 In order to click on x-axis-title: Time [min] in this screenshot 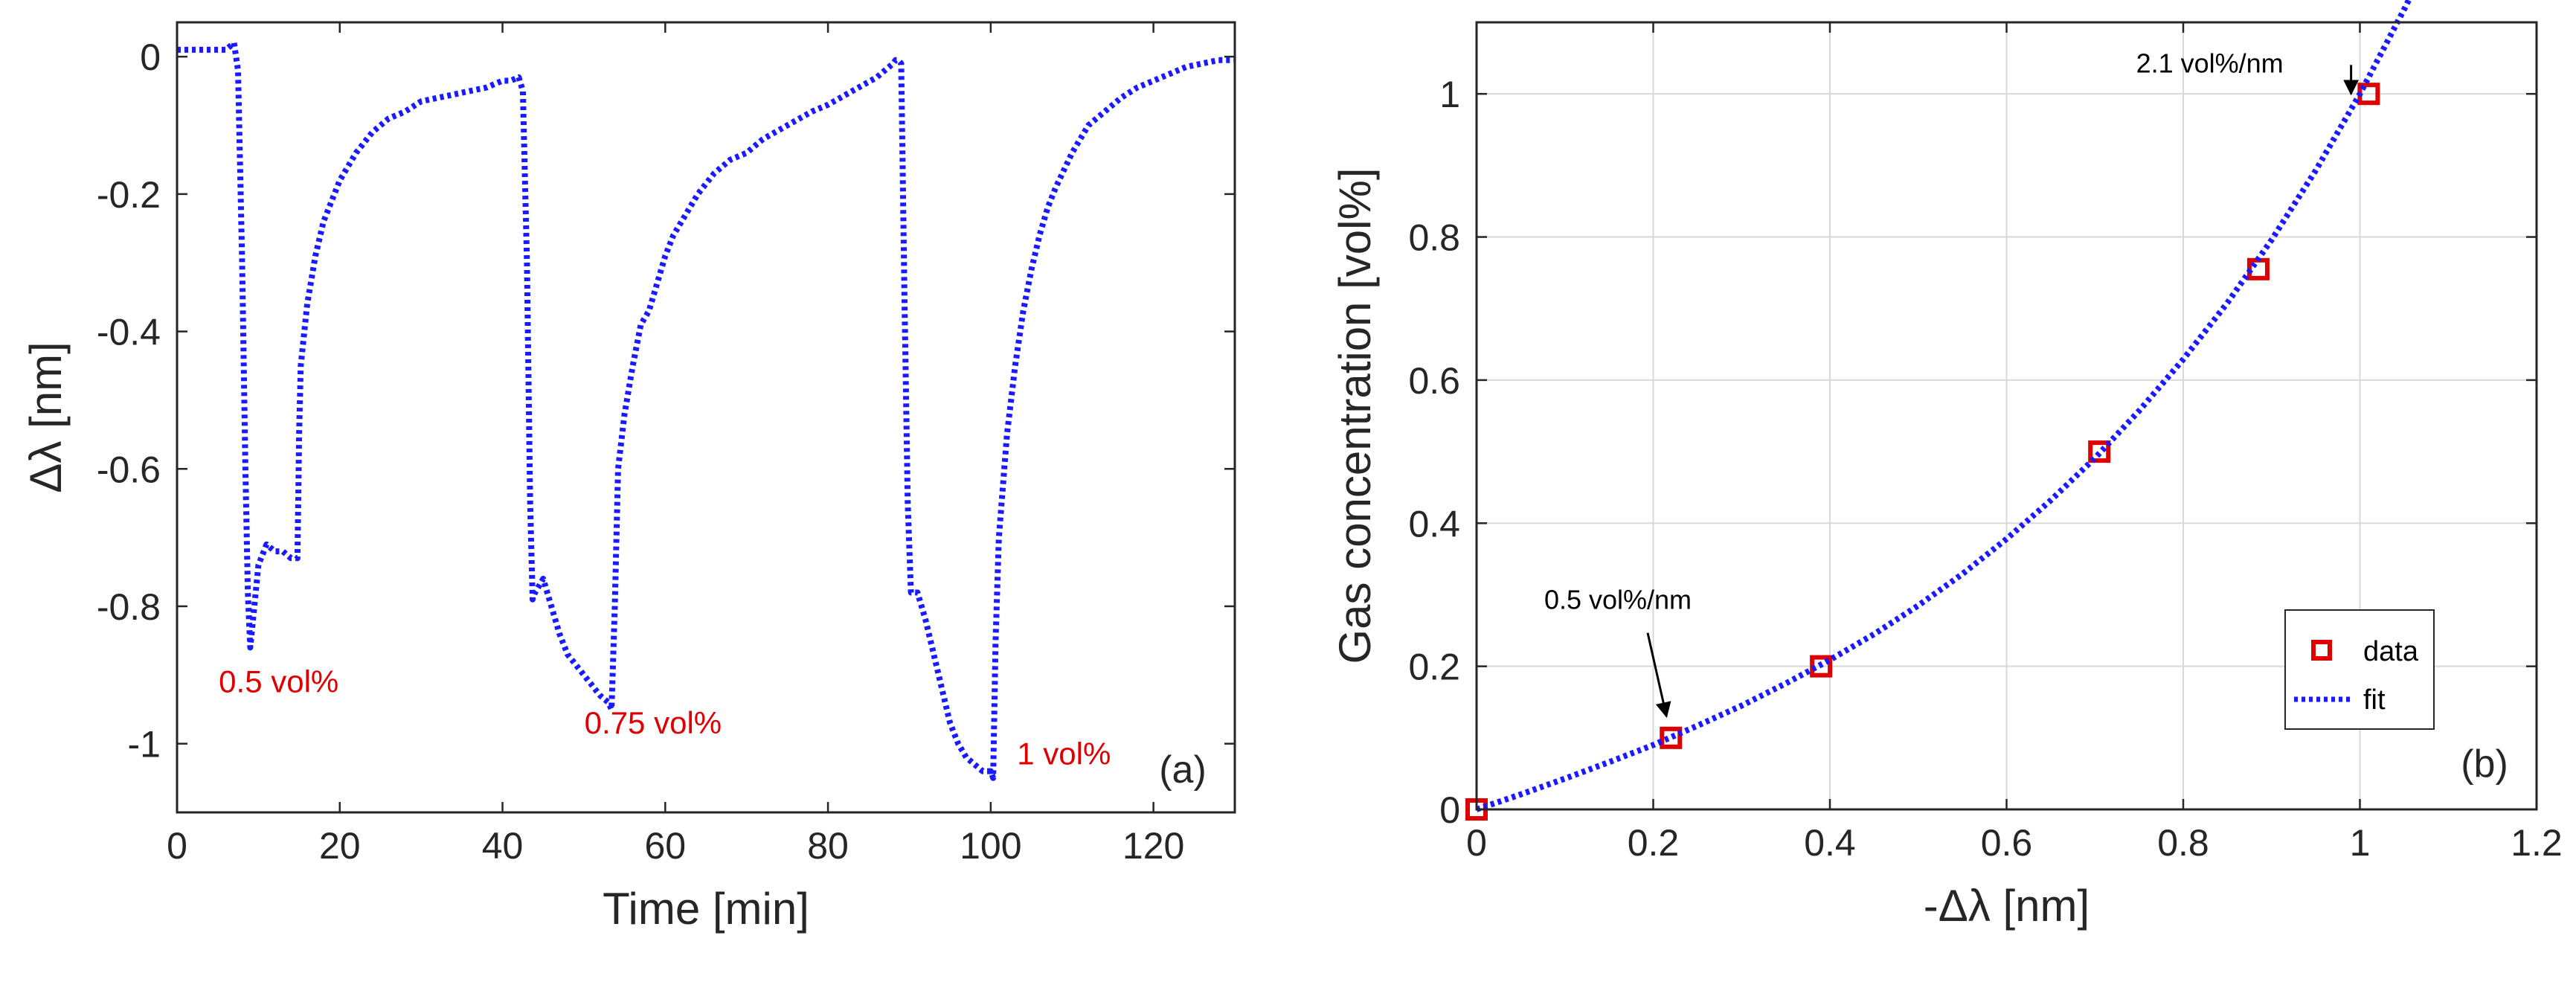, I will do `click(706, 909)`.